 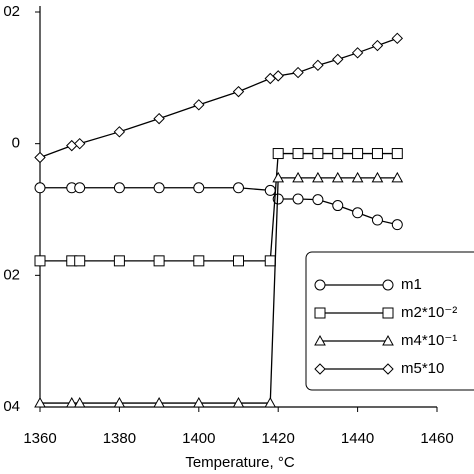 I want to click on legend-label: m5*10, so click(x=422, y=368).